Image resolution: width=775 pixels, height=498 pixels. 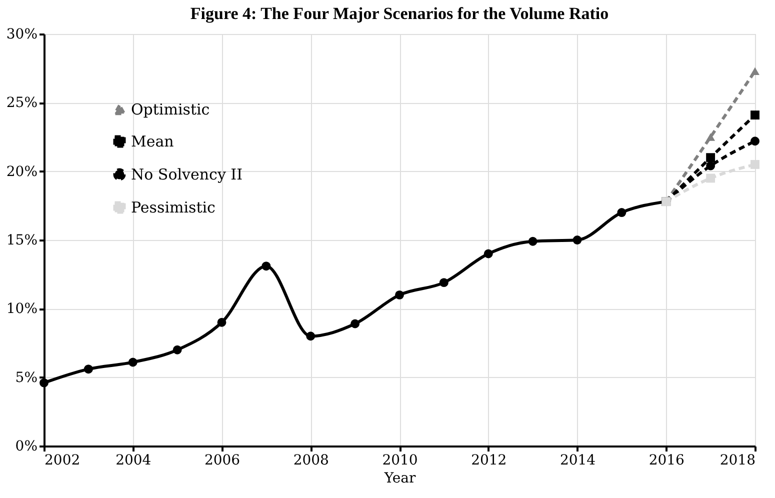 What do you see at coordinates (26, 446) in the screenshot?
I see `y-tick-label: 0%` at bounding box center [26, 446].